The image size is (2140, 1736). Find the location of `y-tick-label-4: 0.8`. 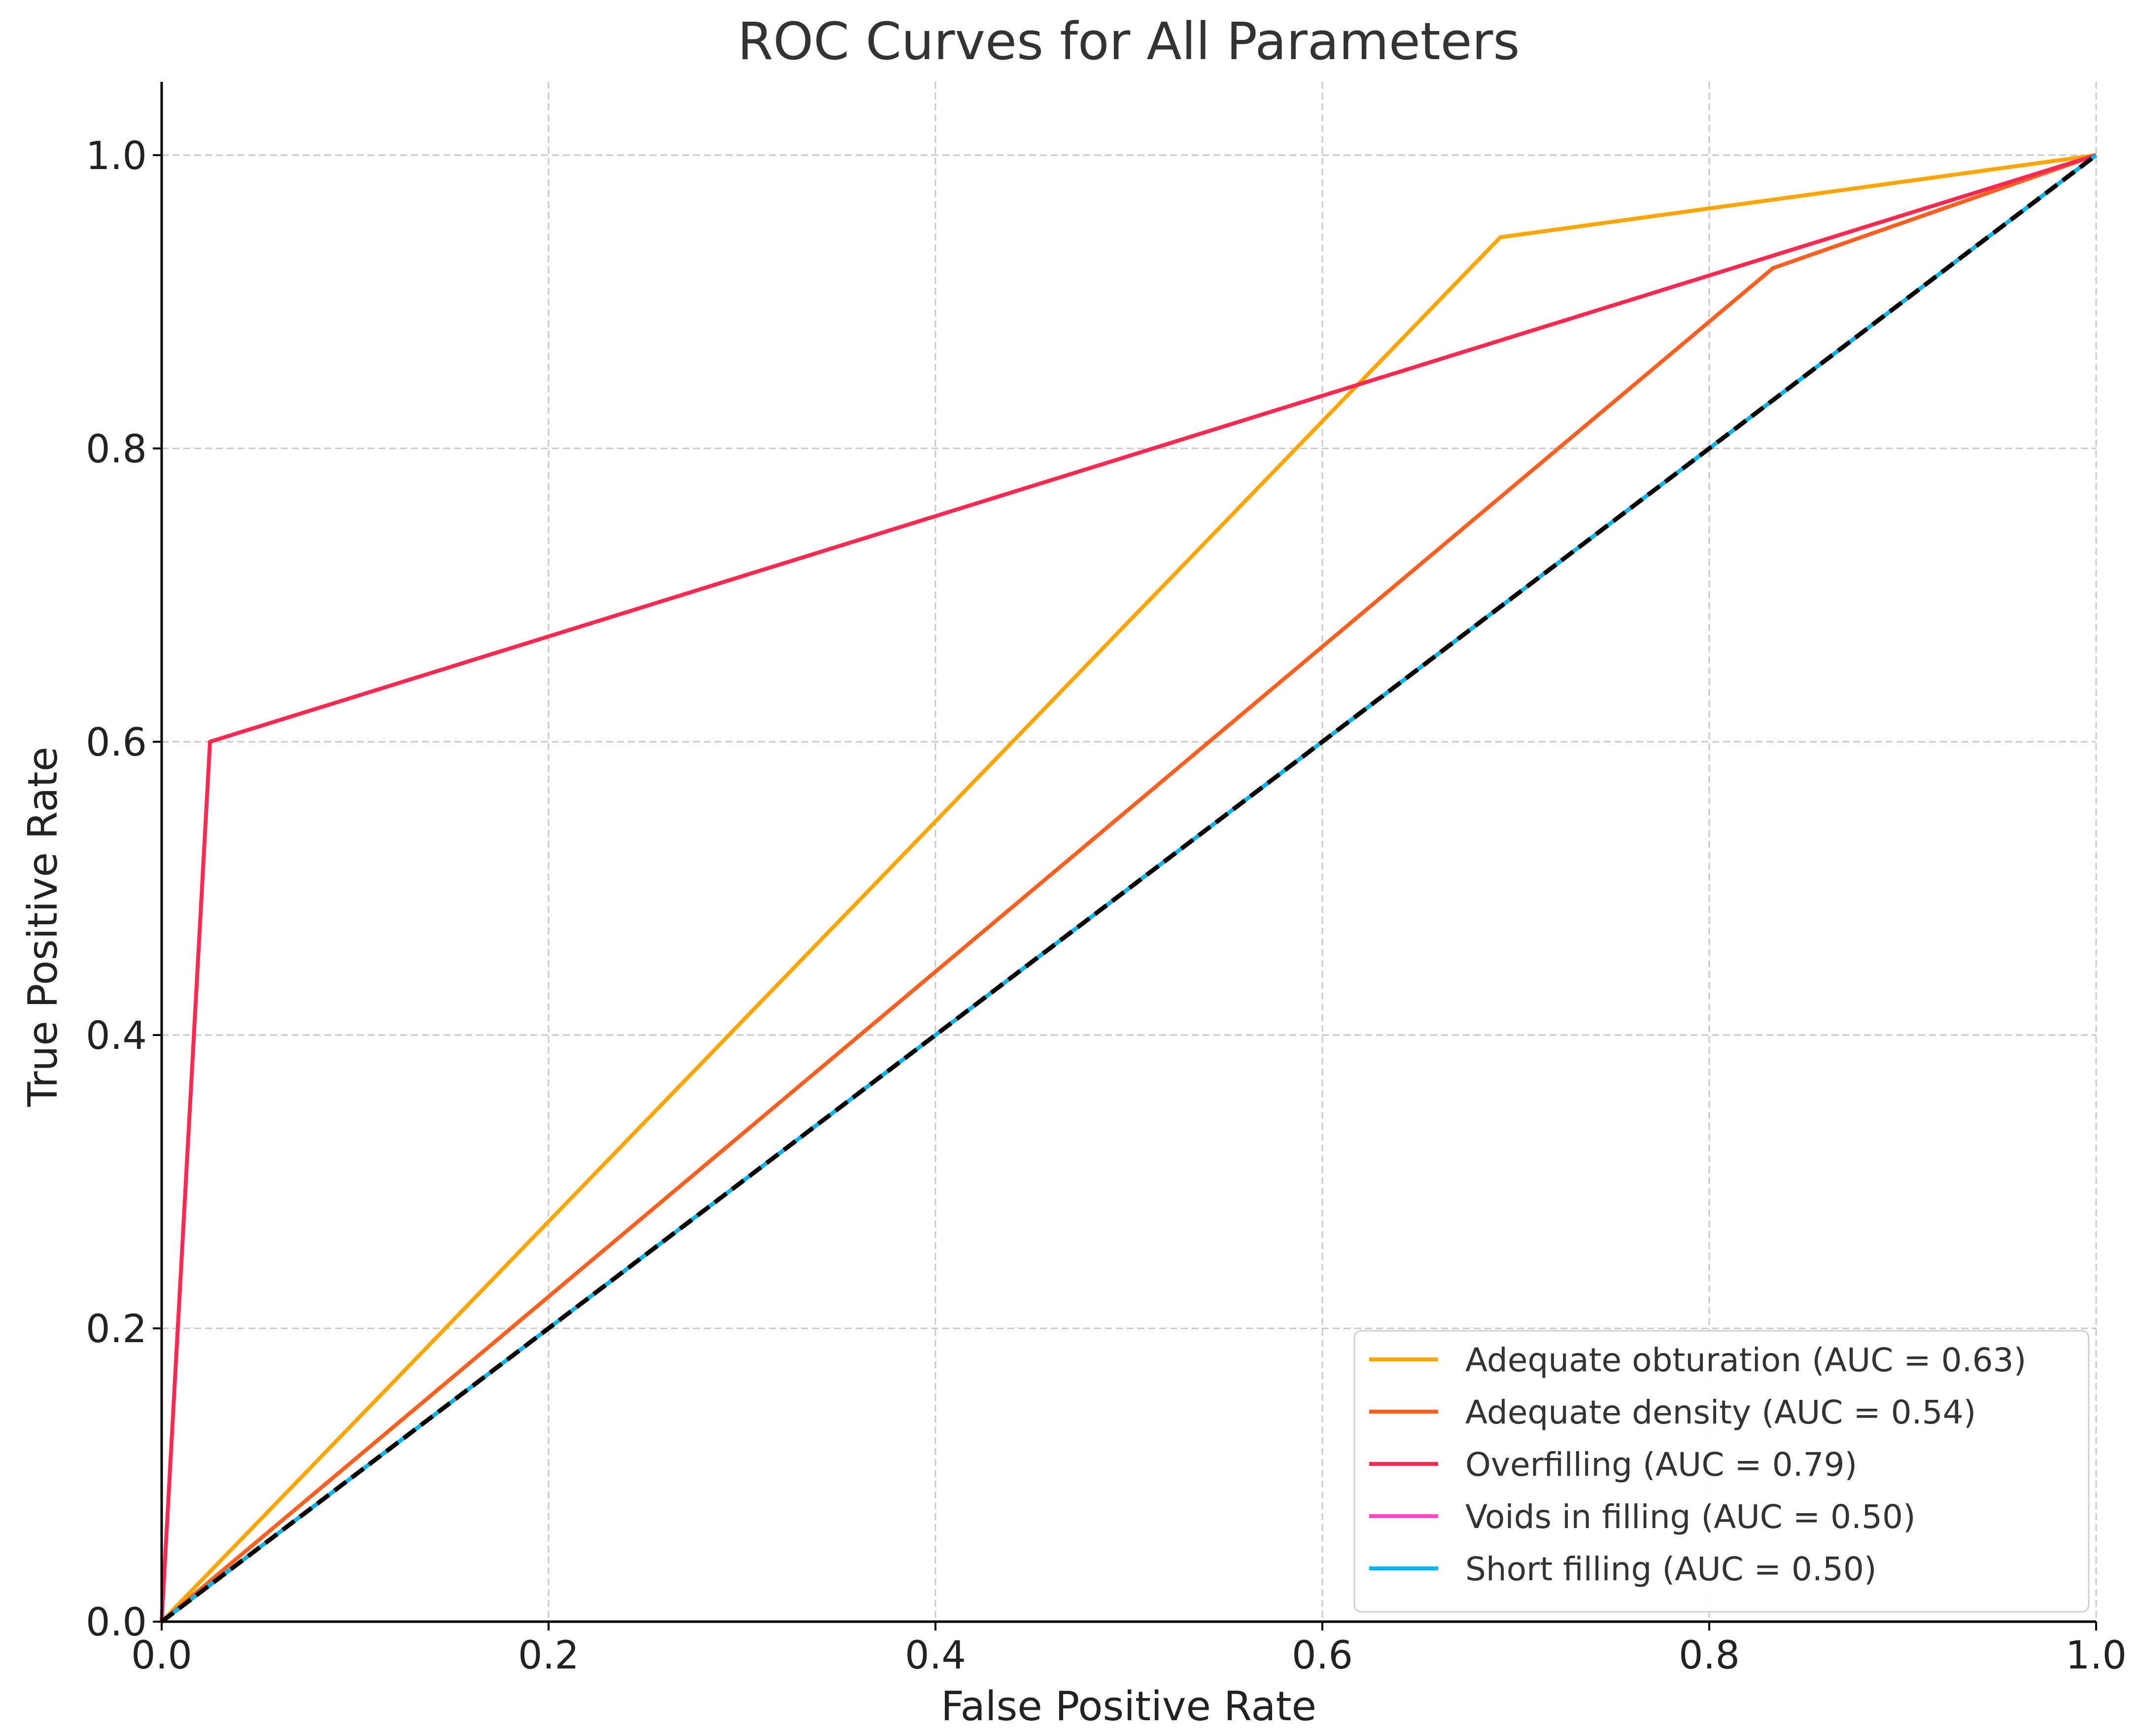

y-tick-label-4: 0.8 is located at coordinates (116, 449).